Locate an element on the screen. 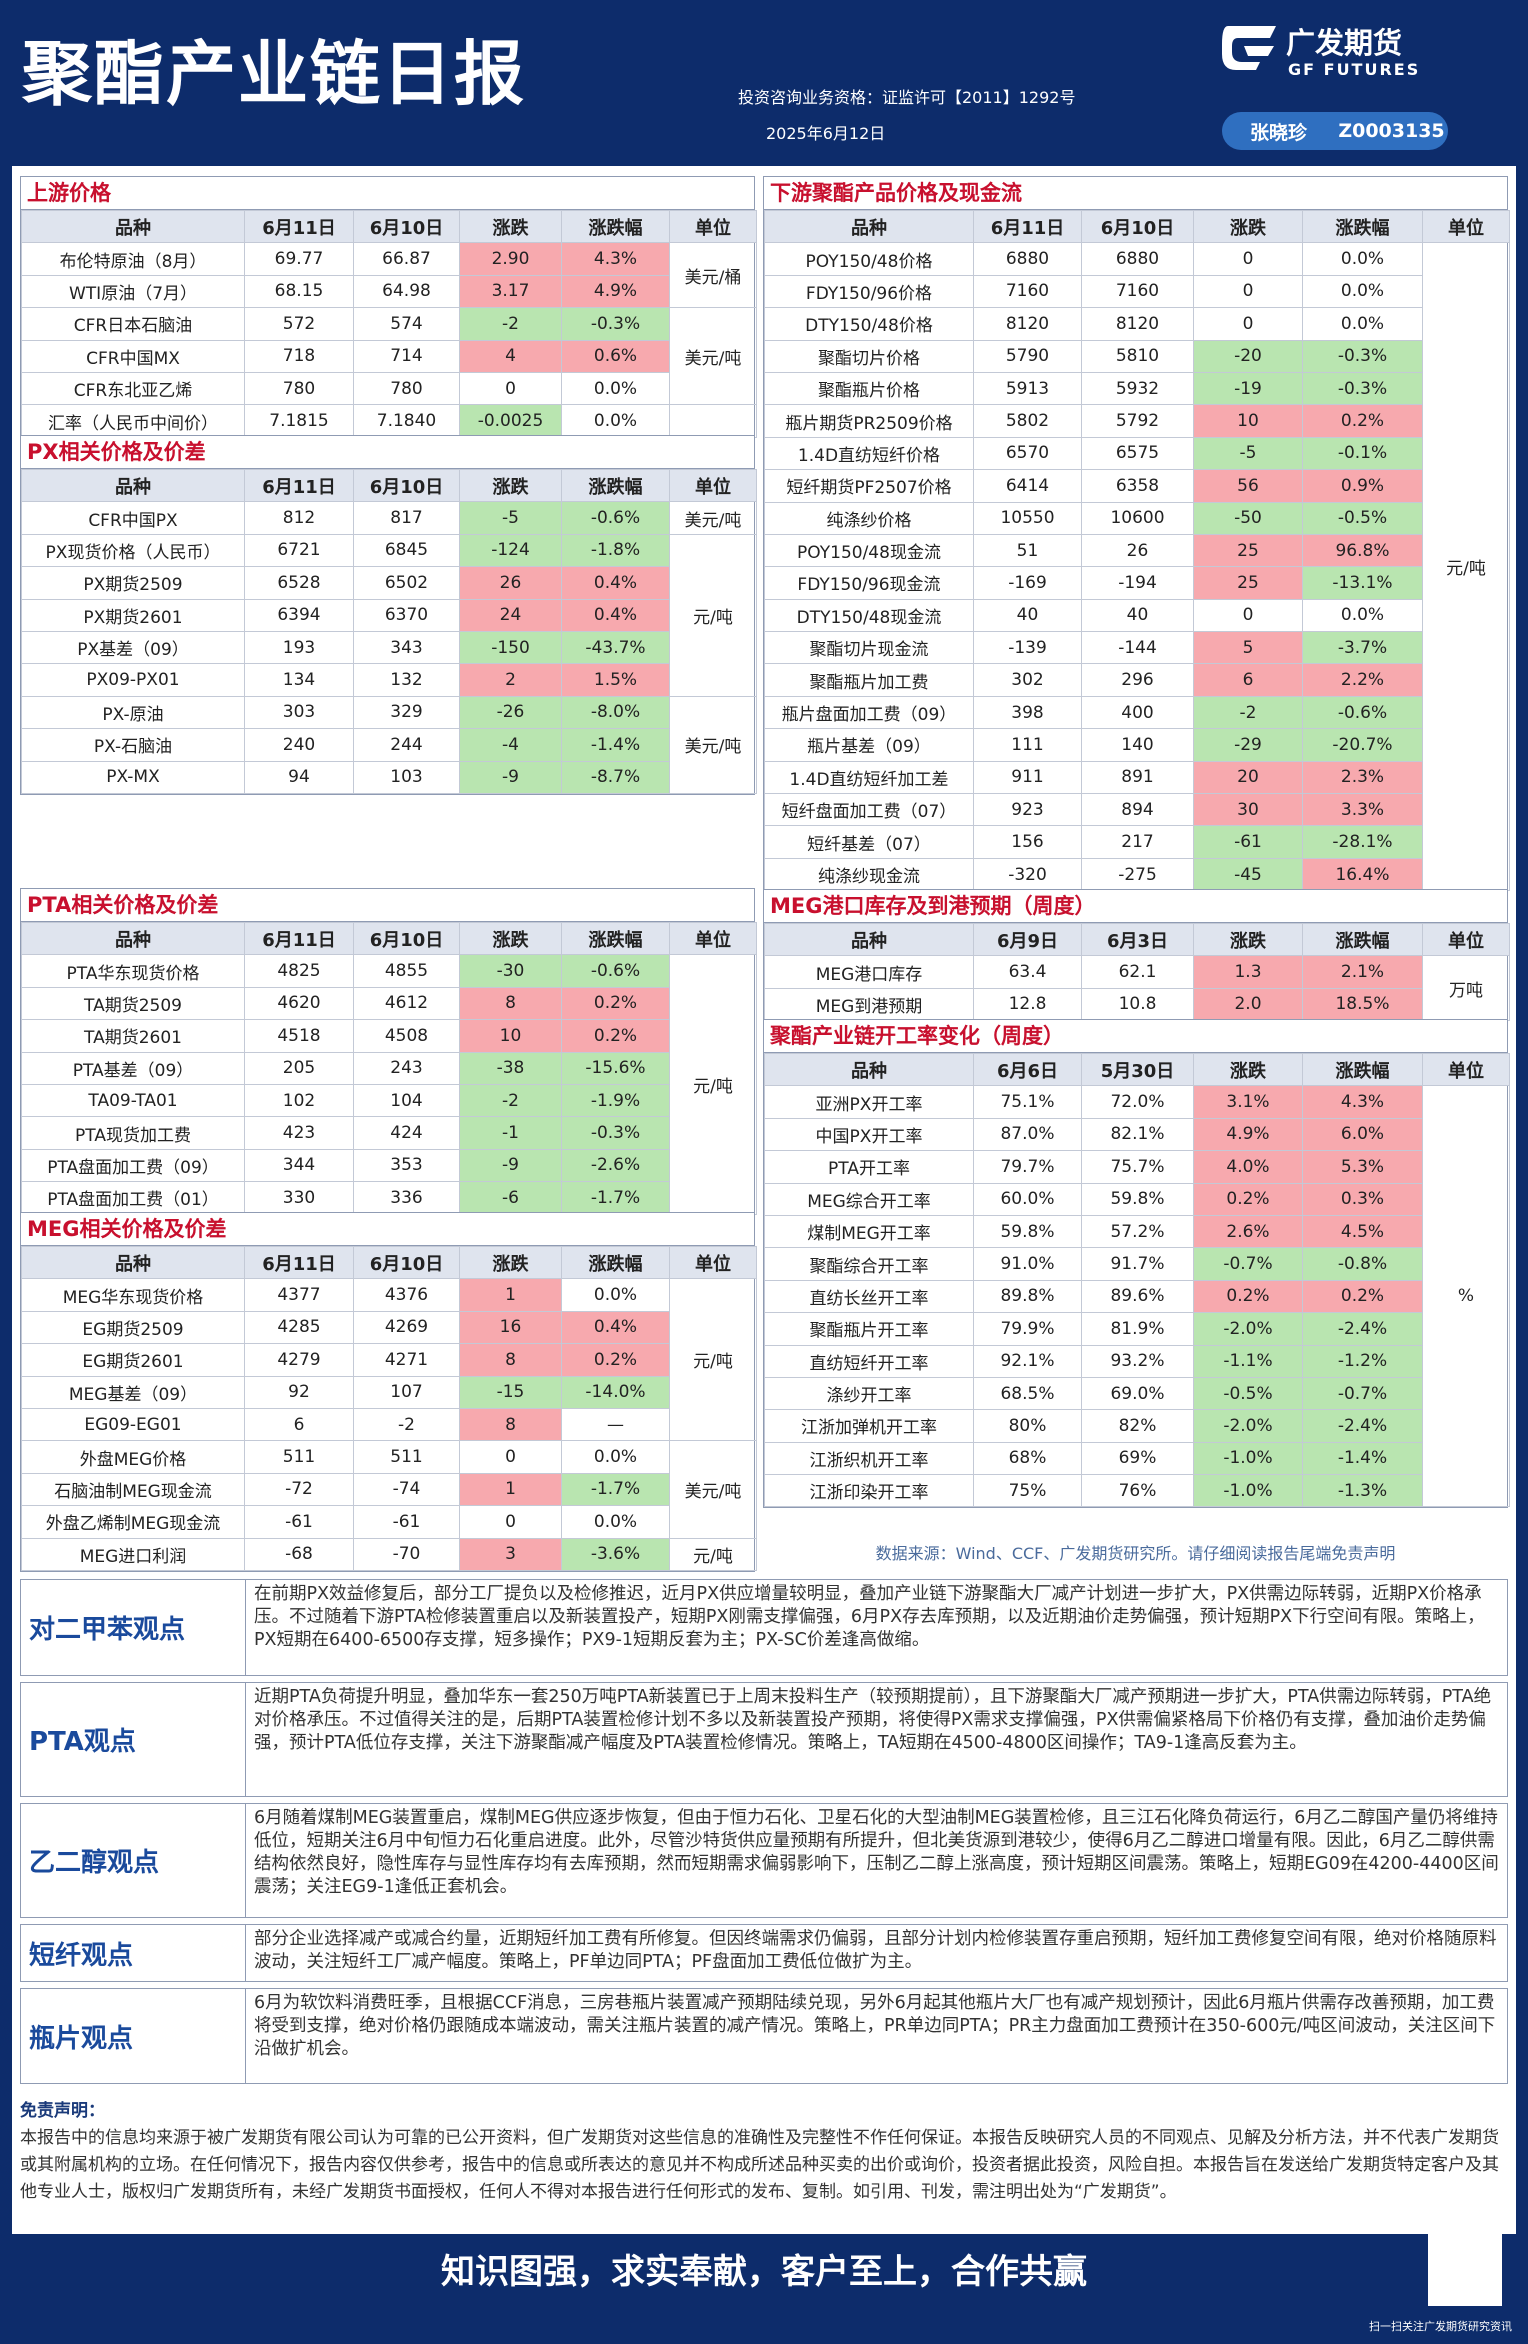 The width and height of the screenshot is (1528, 2344). cell-value: 18.5% is located at coordinates (1362, 1004).